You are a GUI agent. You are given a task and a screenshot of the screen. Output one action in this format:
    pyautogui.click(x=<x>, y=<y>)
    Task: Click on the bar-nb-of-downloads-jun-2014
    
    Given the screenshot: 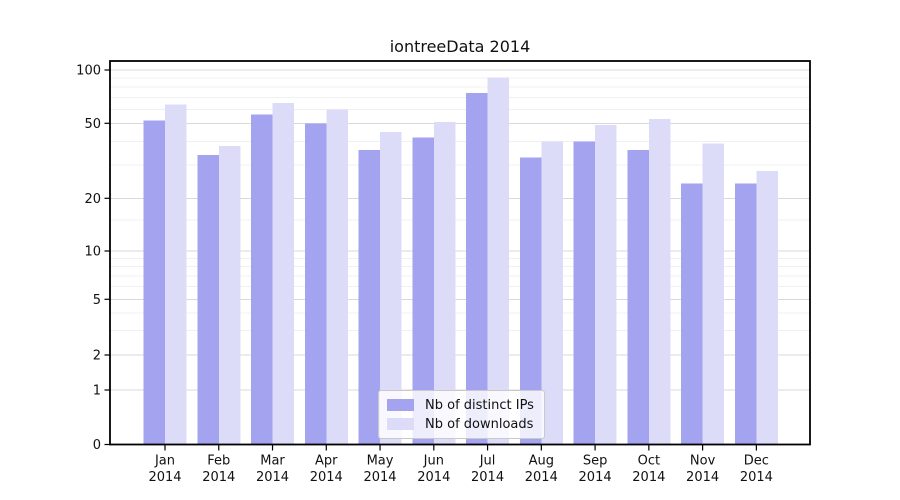 What is the action you would take?
    pyautogui.click(x=444, y=283)
    